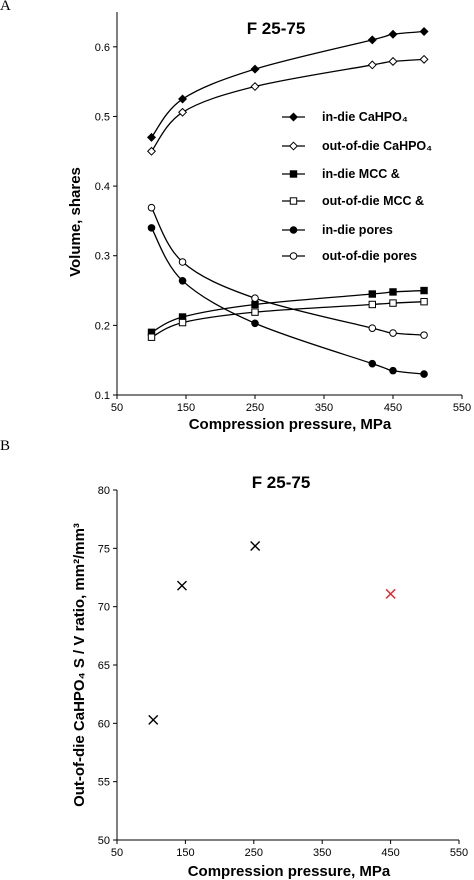 The image size is (474, 880). Describe the element at coordinates (357, 230) in the screenshot. I see `legend-label-4: in-die pores` at that location.